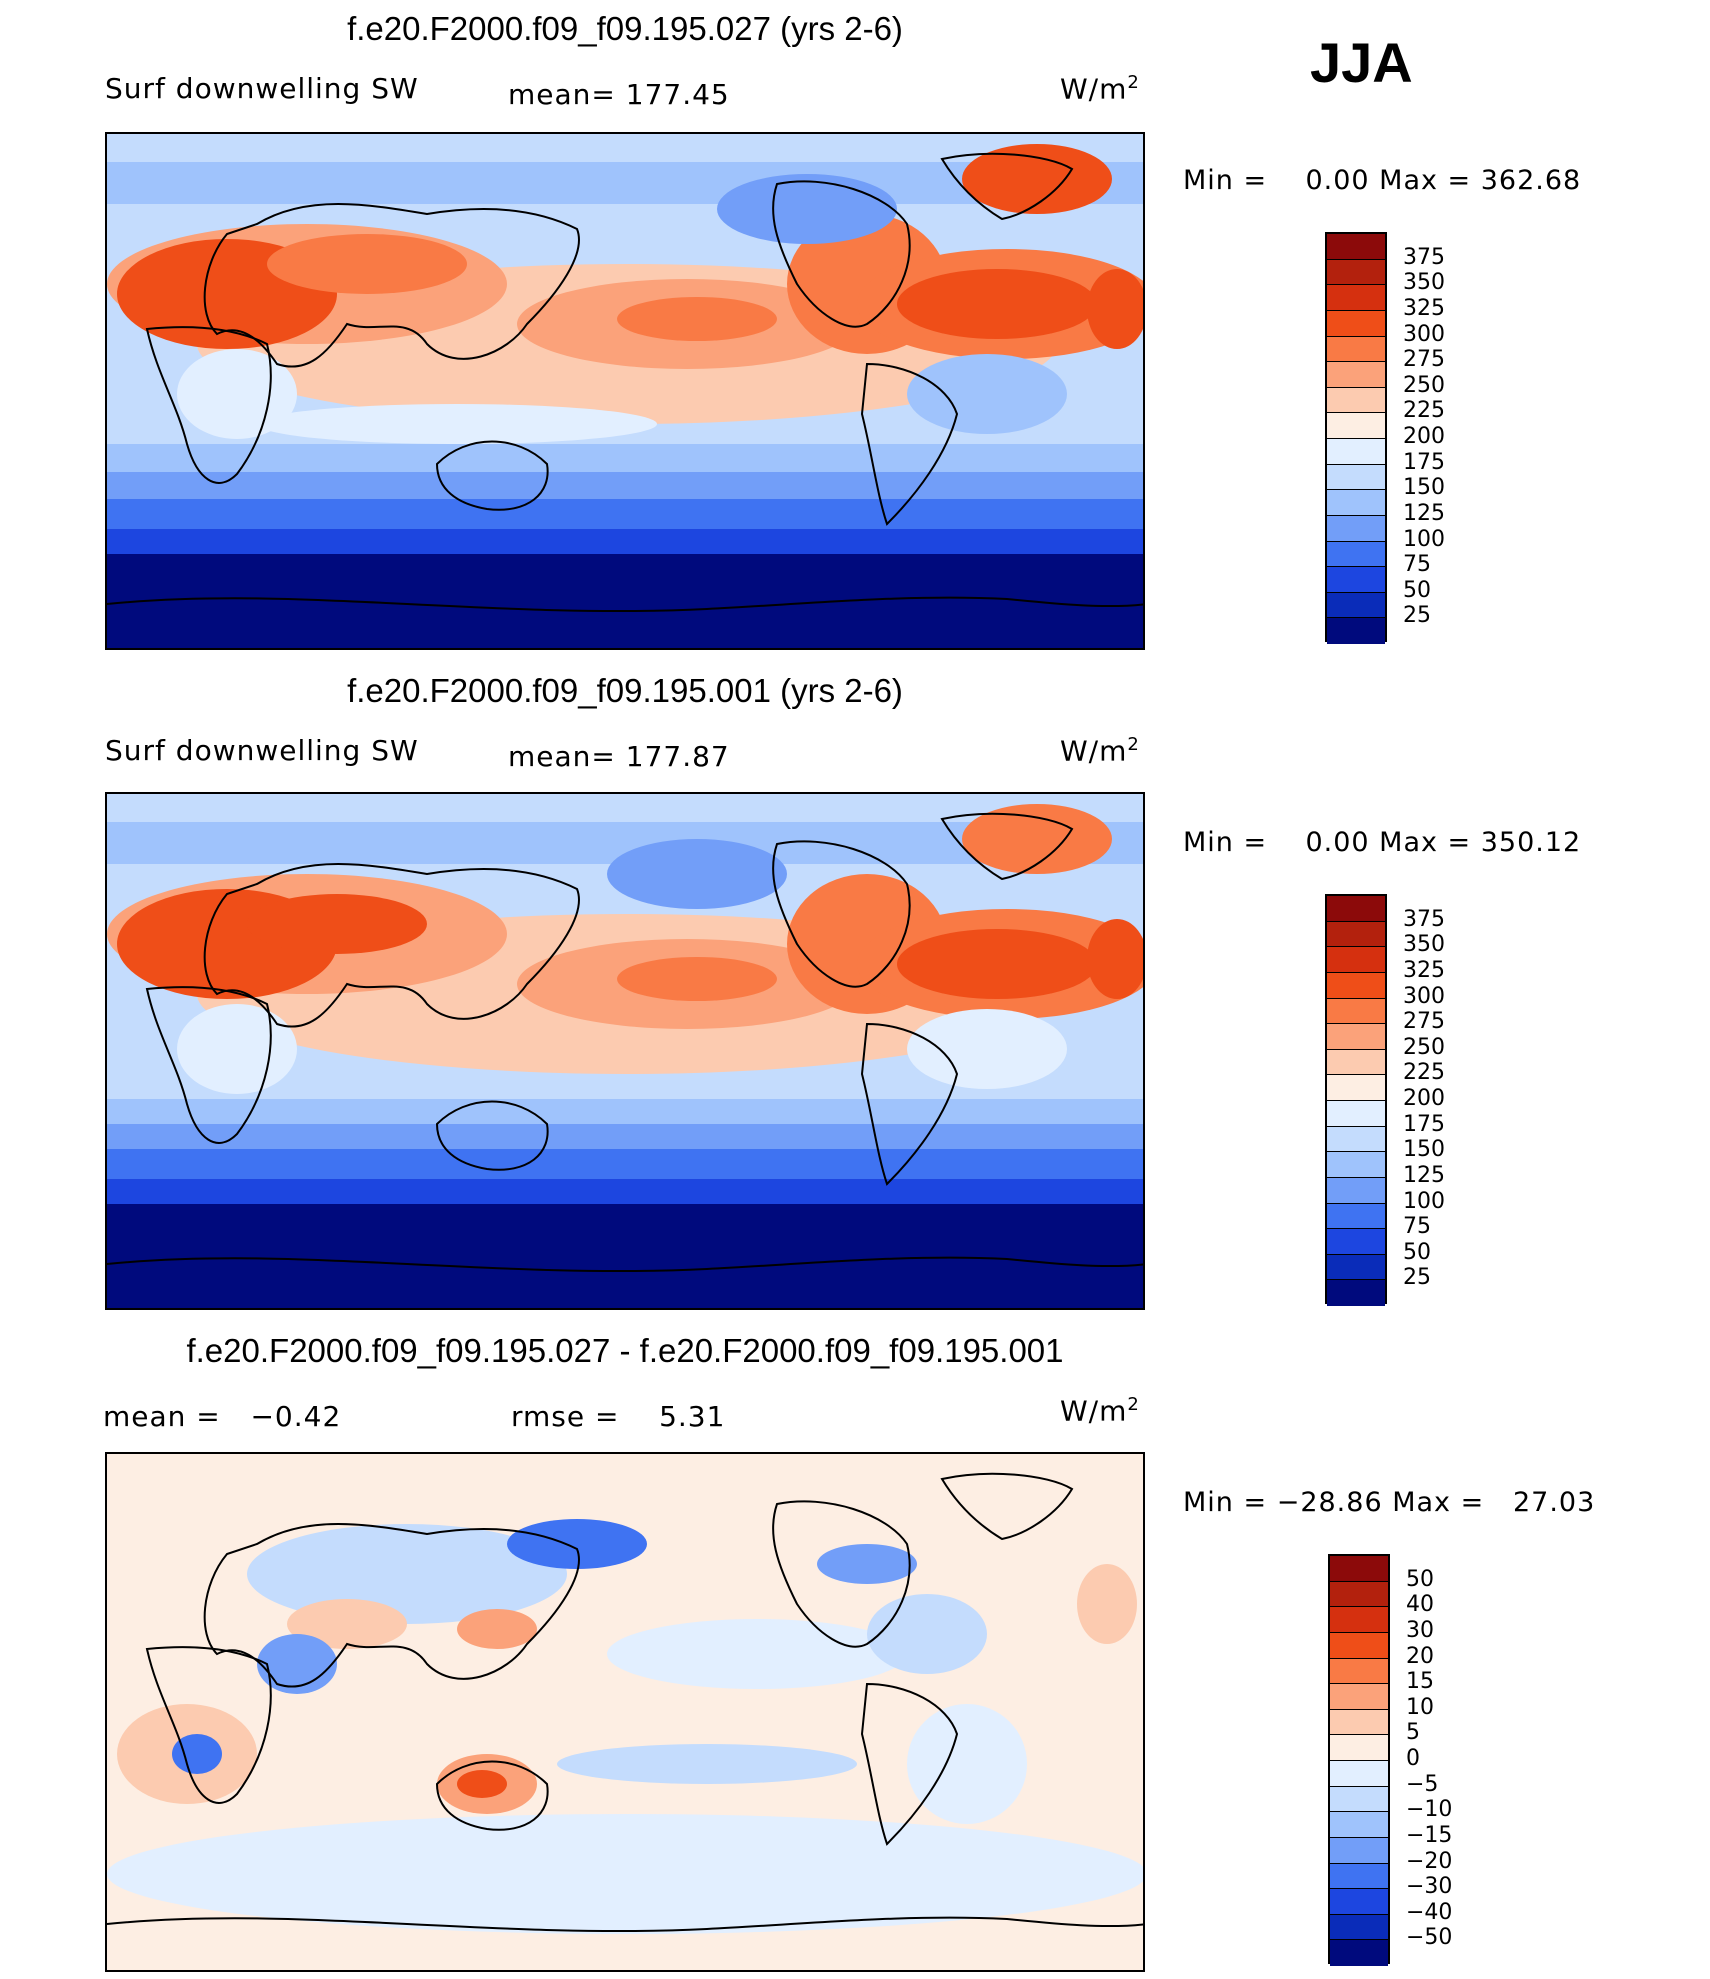  Describe the element at coordinates (1429, 1810) in the screenshot. I see `colorbar-tick-label: −10` at that location.